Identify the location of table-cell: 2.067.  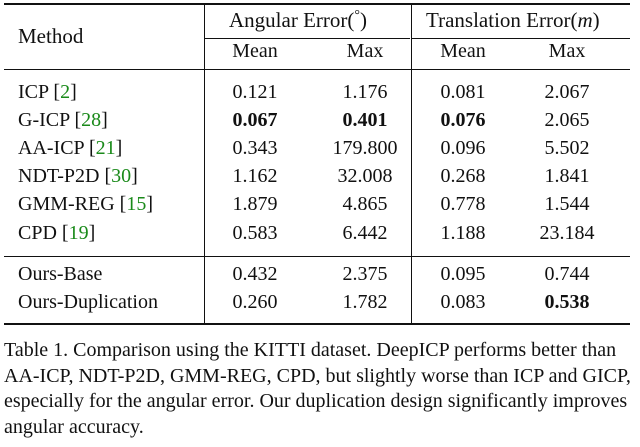
(567, 92).